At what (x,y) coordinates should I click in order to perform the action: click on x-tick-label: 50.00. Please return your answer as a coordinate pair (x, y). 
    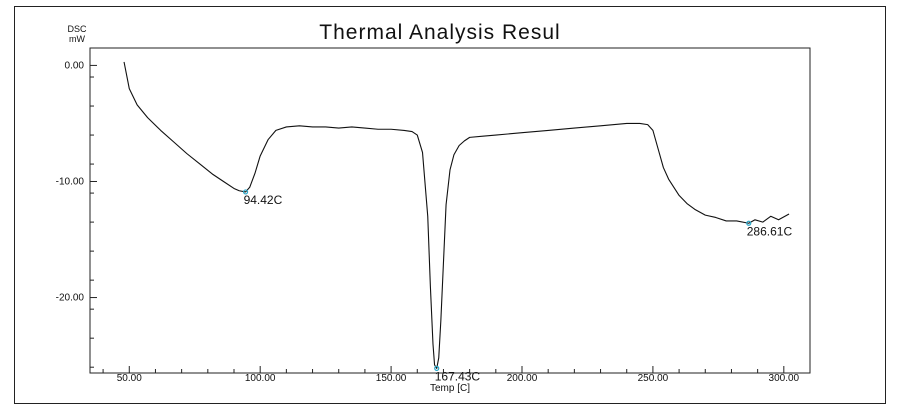
    Looking at the image, I should click on (129, 378).